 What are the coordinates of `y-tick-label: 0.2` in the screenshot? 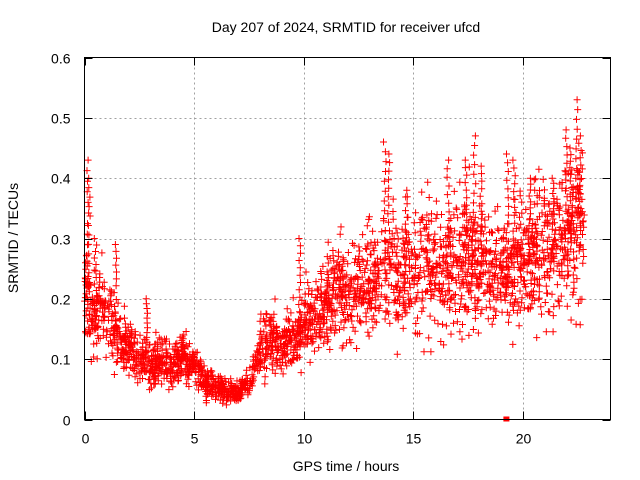 It's located at (61, 300).